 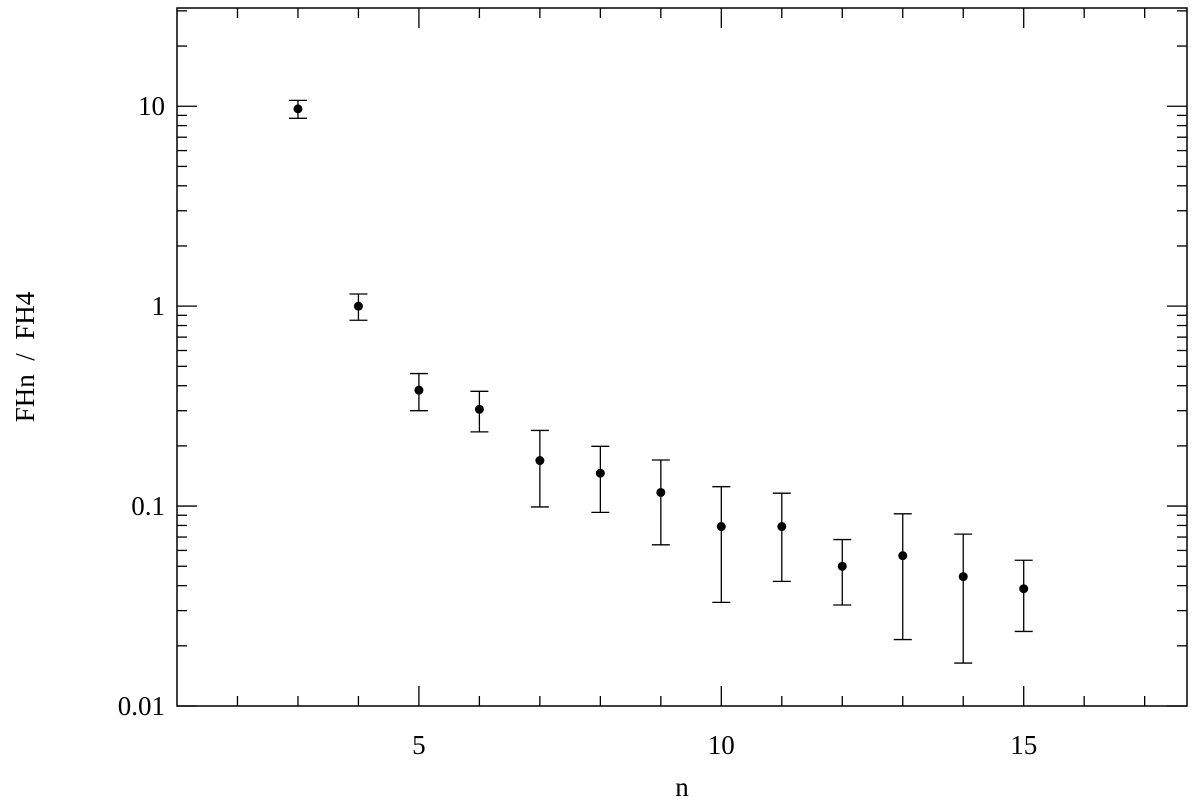 What do you see at coordinates (148, 506) in the screenshot?
I see `y-tick-label: 0.1` at bounding box center [148, 506].